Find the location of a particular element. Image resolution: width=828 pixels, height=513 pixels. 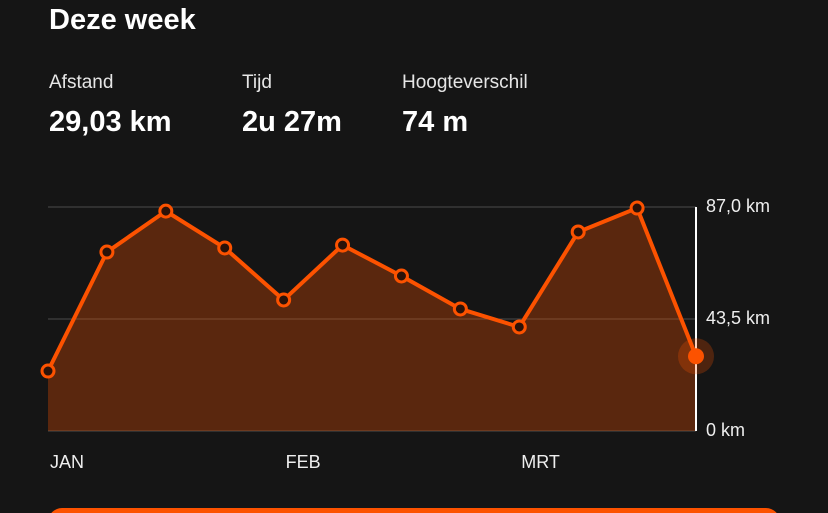

x-tick-label: MRT is located at coordinates (540, 462).